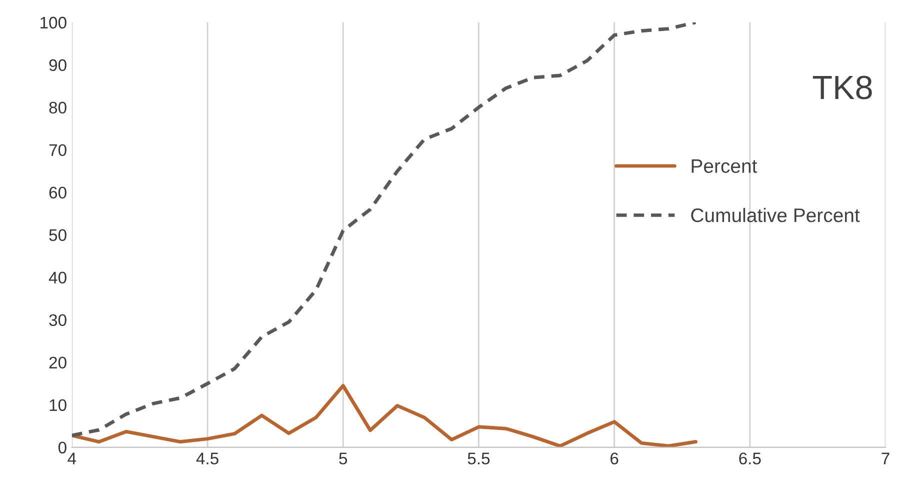 The image size is (899, 497). I want to click on y-tick-label: 70, so click(57, 150).